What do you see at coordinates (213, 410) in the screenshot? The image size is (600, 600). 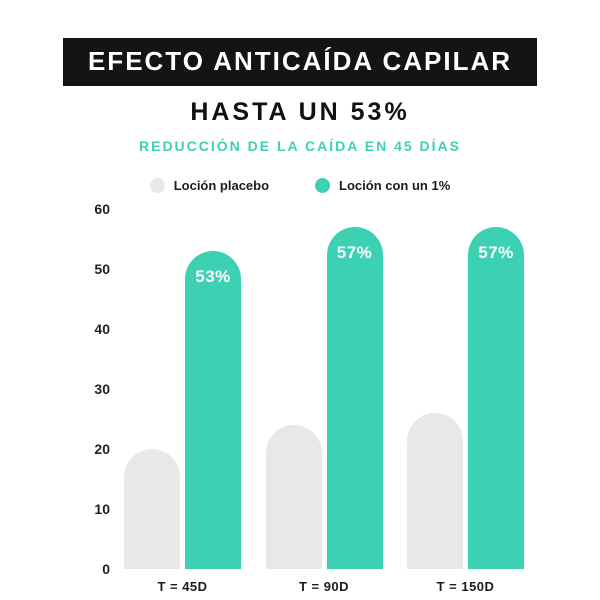 I see `bar-treatment: 53%` at bounding box center [213, 410].